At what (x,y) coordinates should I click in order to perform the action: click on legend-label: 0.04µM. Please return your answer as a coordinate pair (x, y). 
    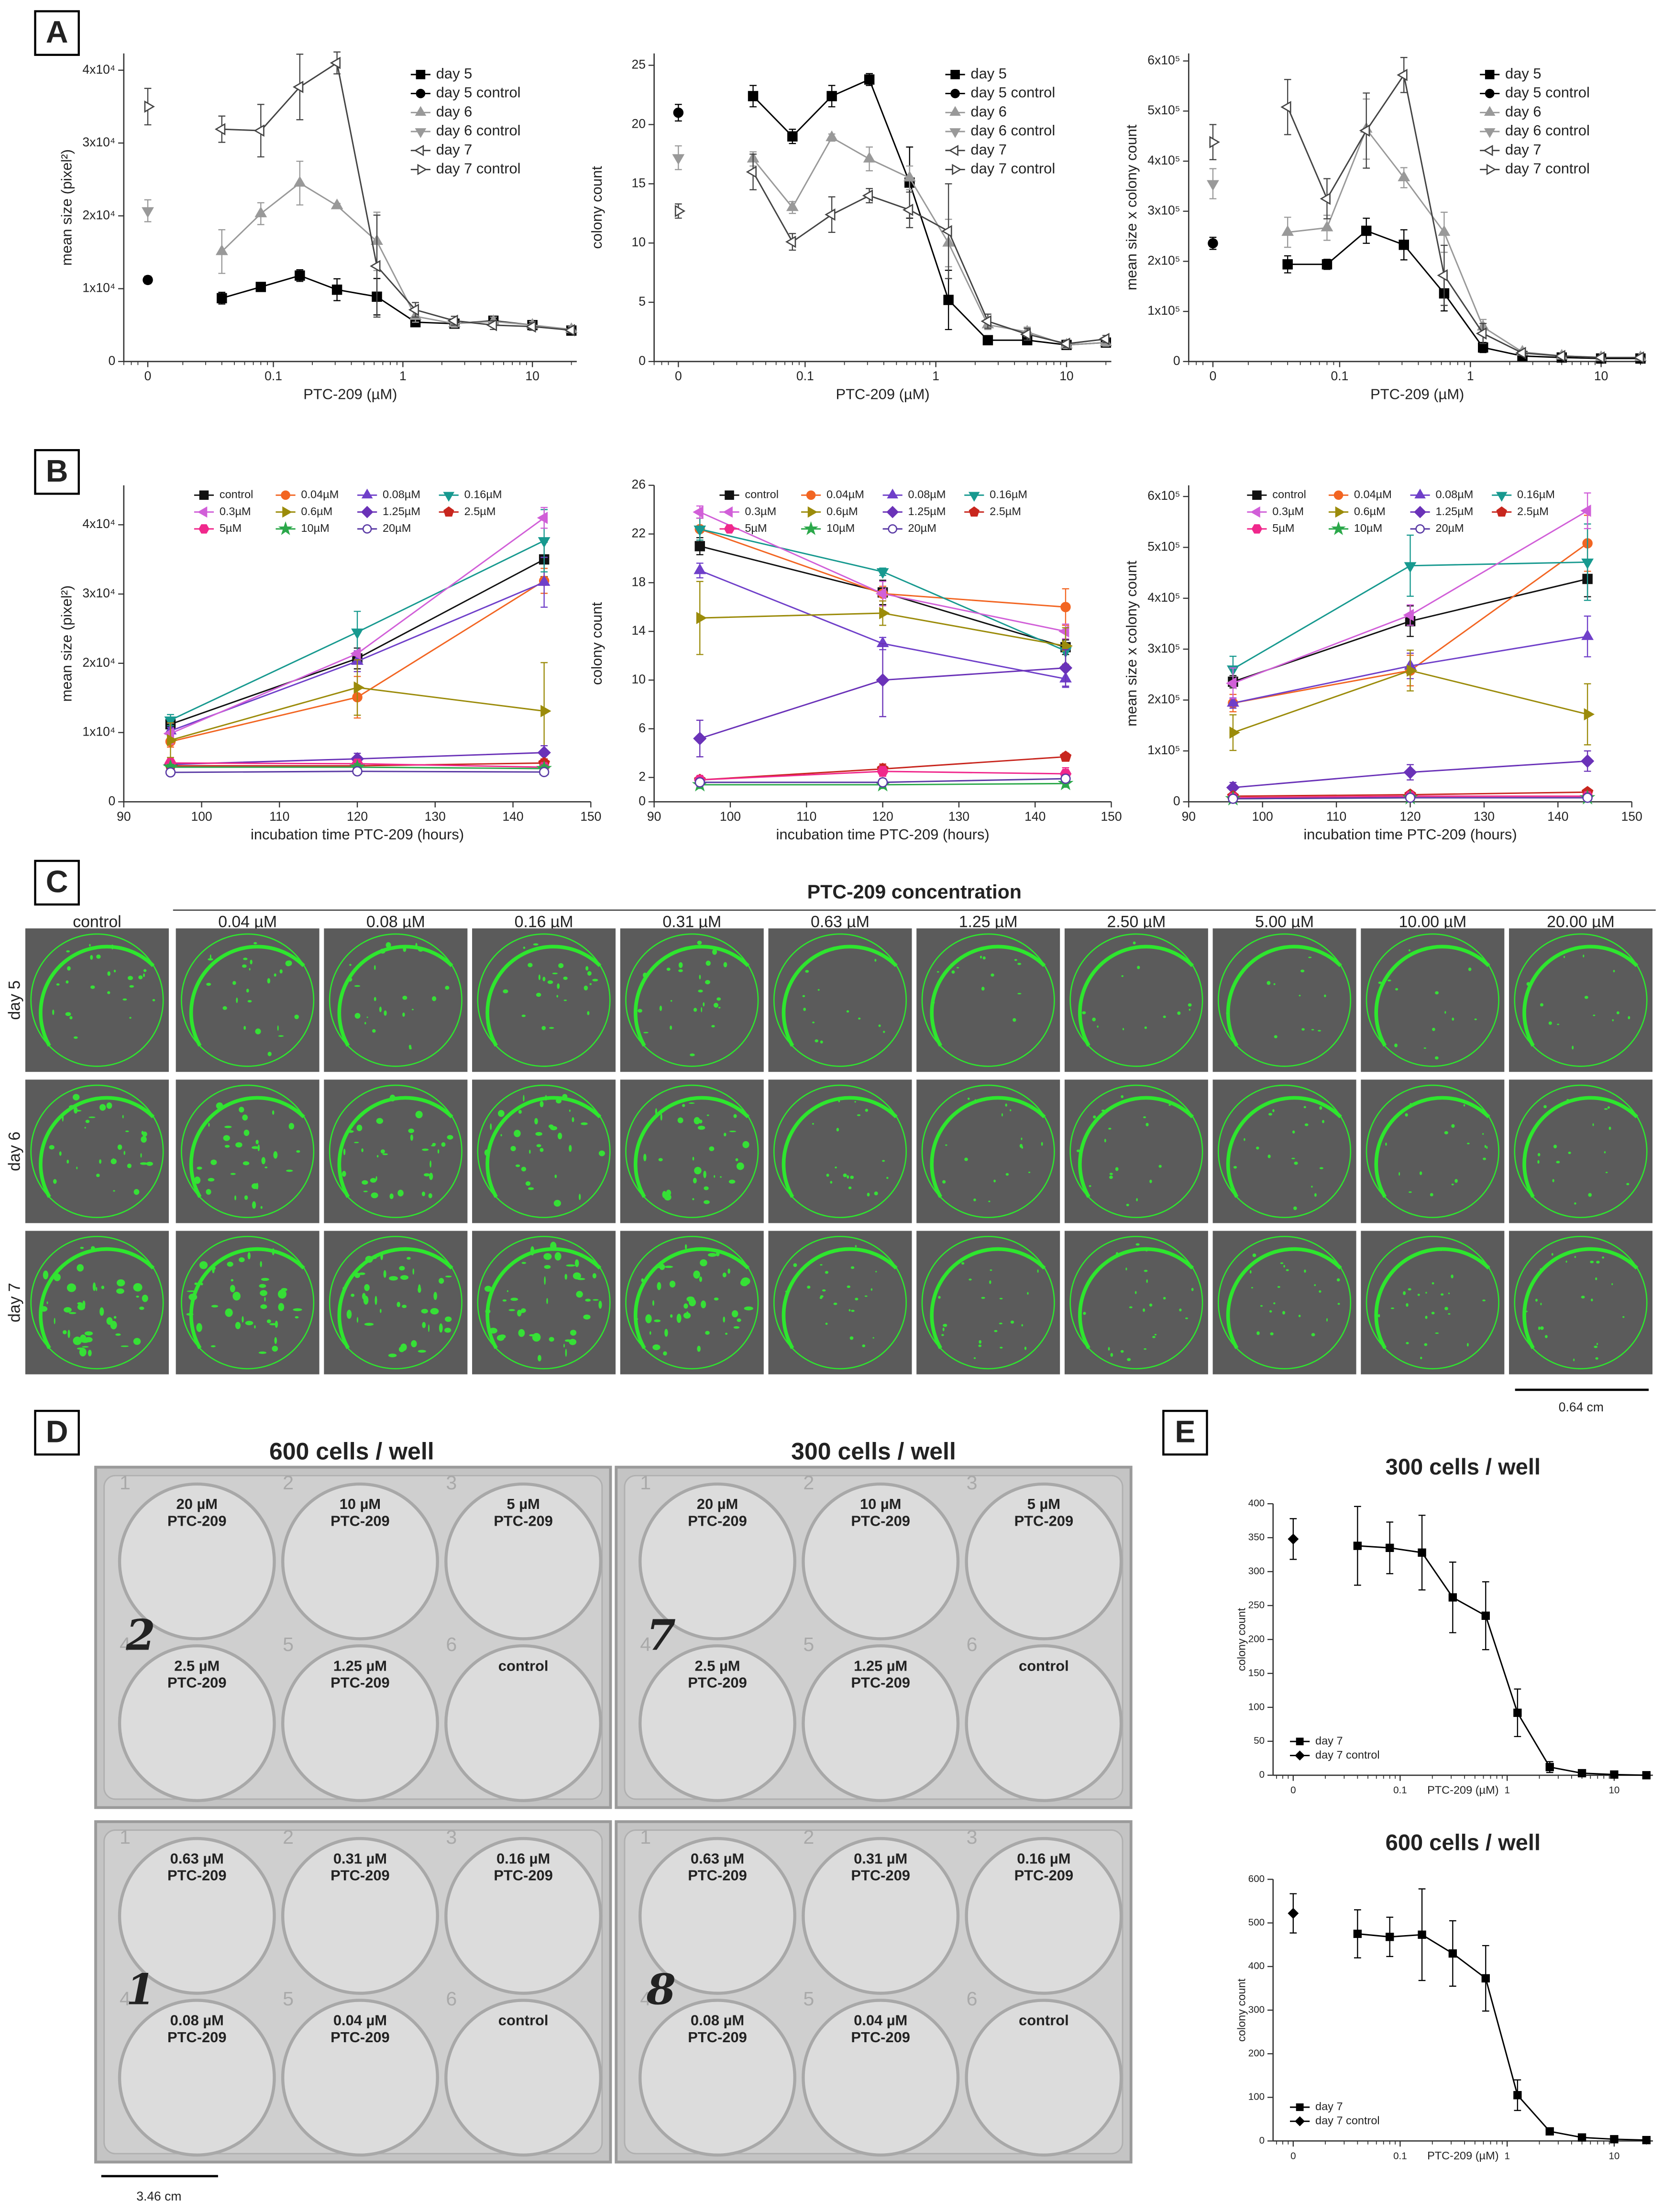
    Looking at the image, I should click on (320, 494).